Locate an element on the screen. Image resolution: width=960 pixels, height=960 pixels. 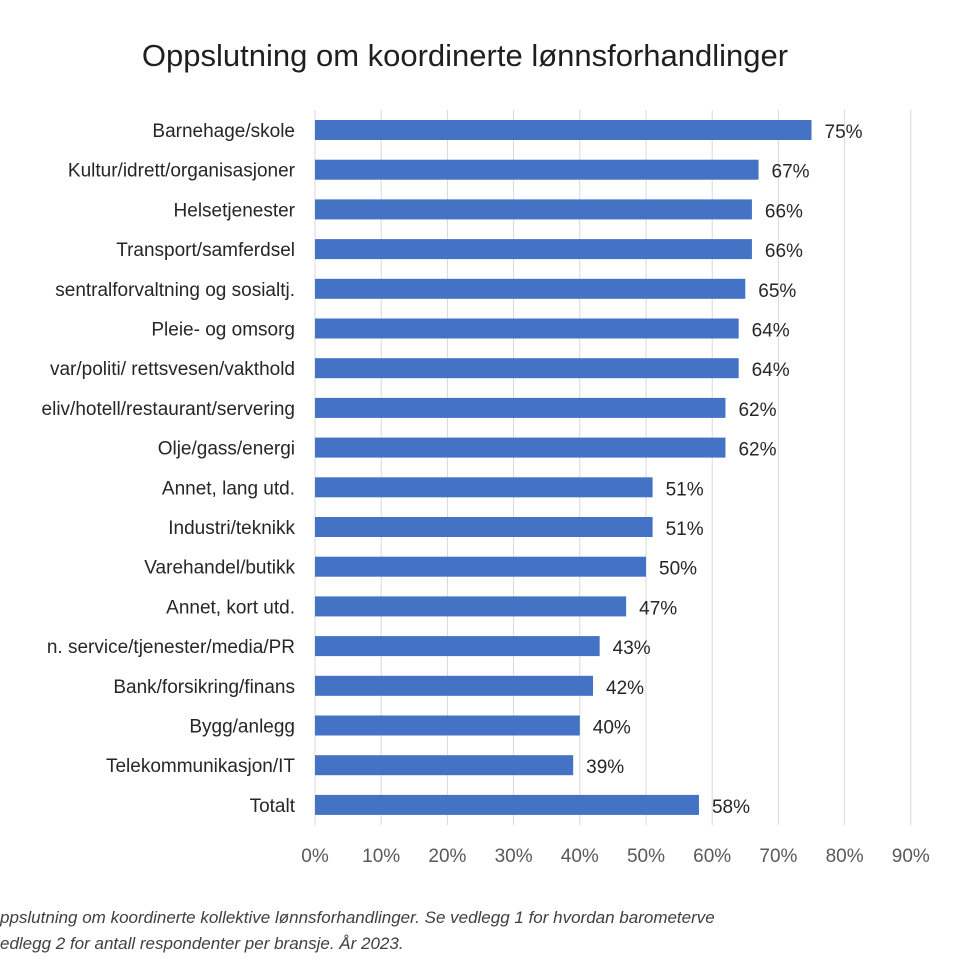
category-label: Varehandel/butikk is located at coordinates (219, 568).